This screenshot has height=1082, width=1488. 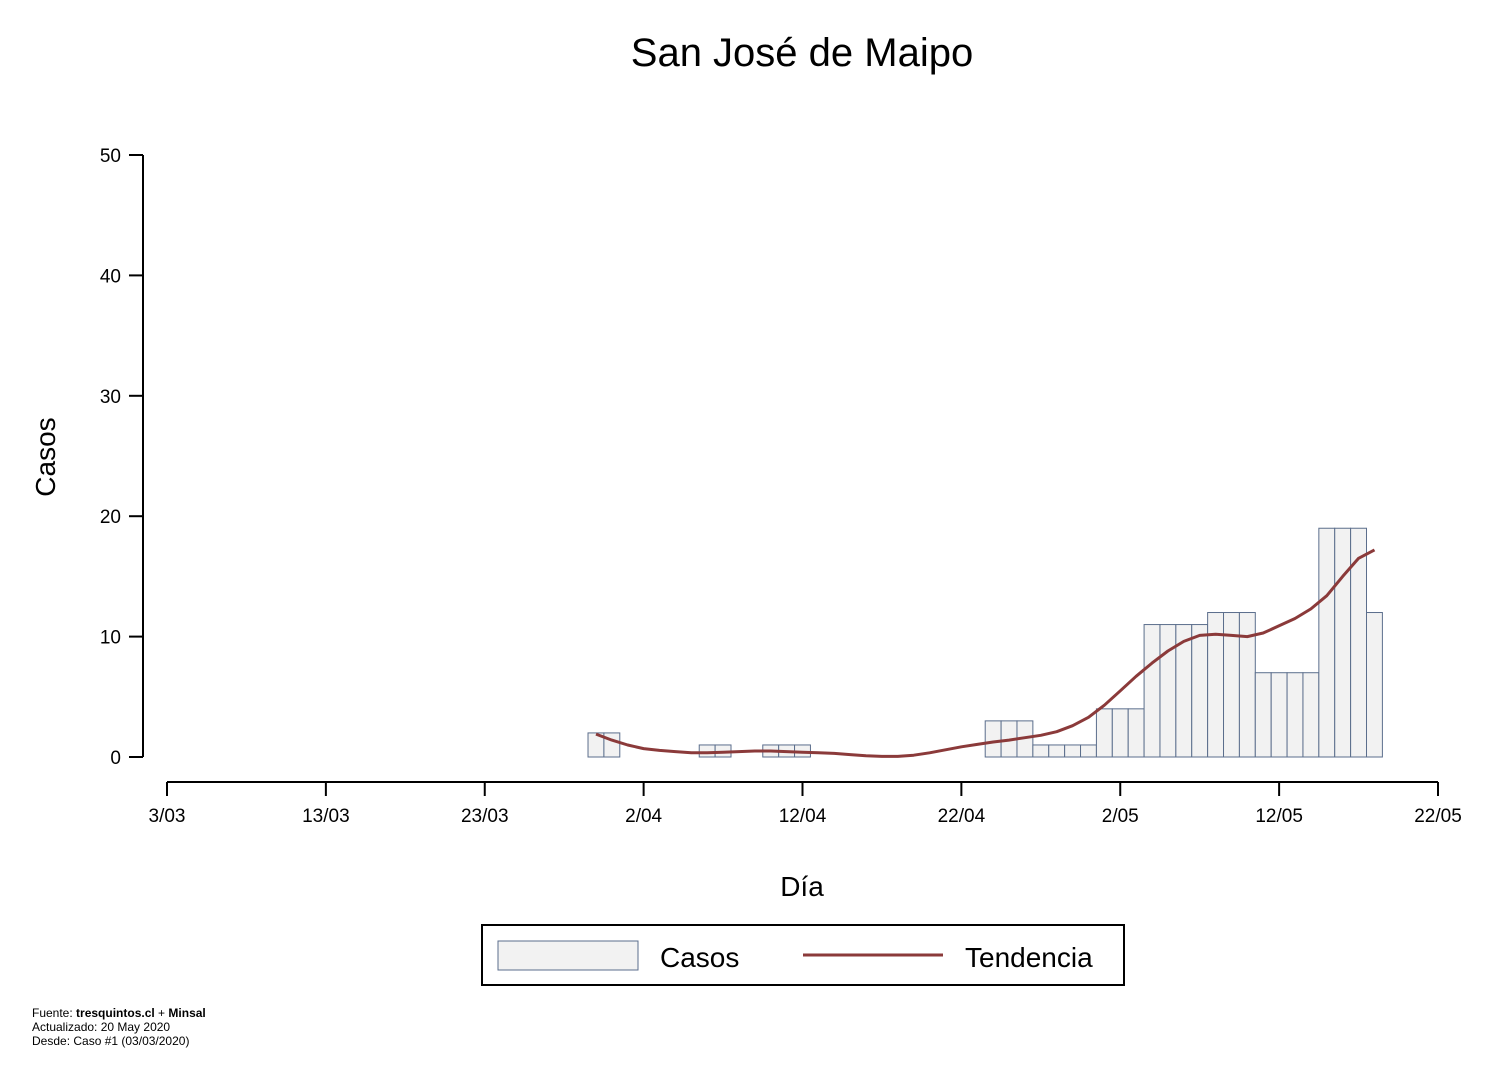 I want to click on footer-updated: Actualizado: 20 May 2020, so click(x=101, y=1027).